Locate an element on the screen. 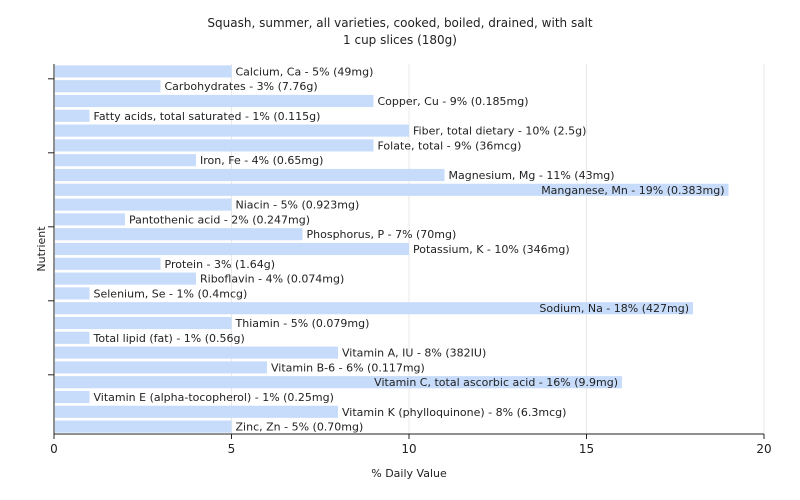  bar-label: Copper, Cu - 9% (0.185mg) is located at coordinates (453, 101).